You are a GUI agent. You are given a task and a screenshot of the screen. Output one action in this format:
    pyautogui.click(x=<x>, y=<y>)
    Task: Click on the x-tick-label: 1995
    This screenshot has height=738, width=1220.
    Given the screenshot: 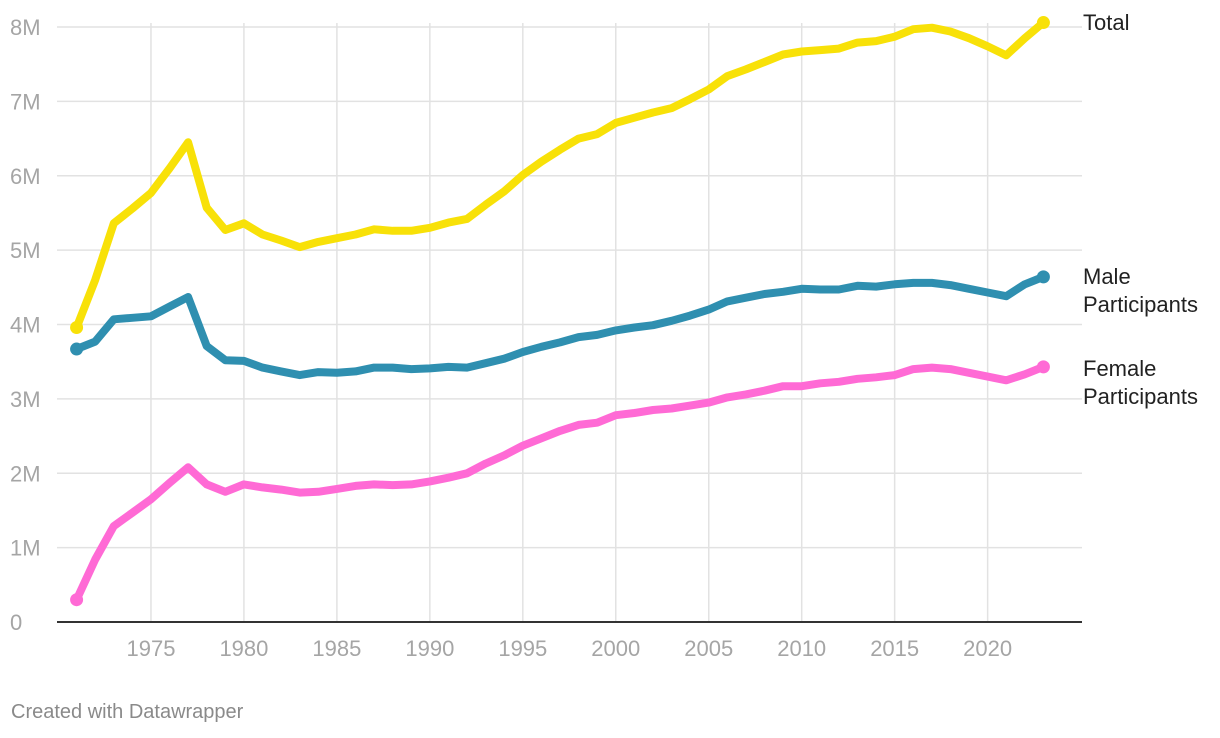 What is the action you would take?
    pyautogui.click(x=522, y=648)
    